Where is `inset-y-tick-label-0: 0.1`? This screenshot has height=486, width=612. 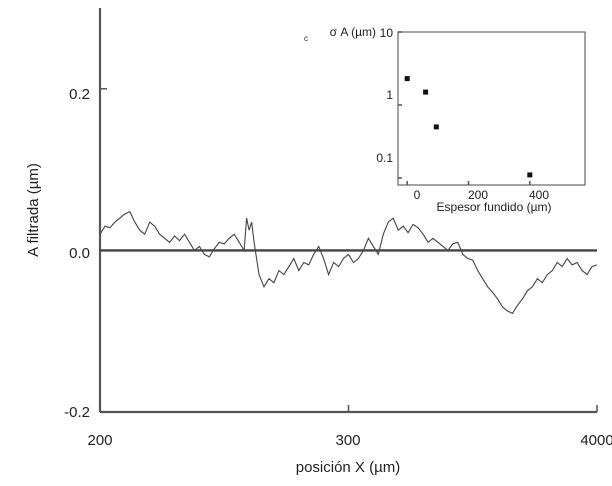
inset-y-tick-label-0: 0.1 is located at coordinates (384, 158).